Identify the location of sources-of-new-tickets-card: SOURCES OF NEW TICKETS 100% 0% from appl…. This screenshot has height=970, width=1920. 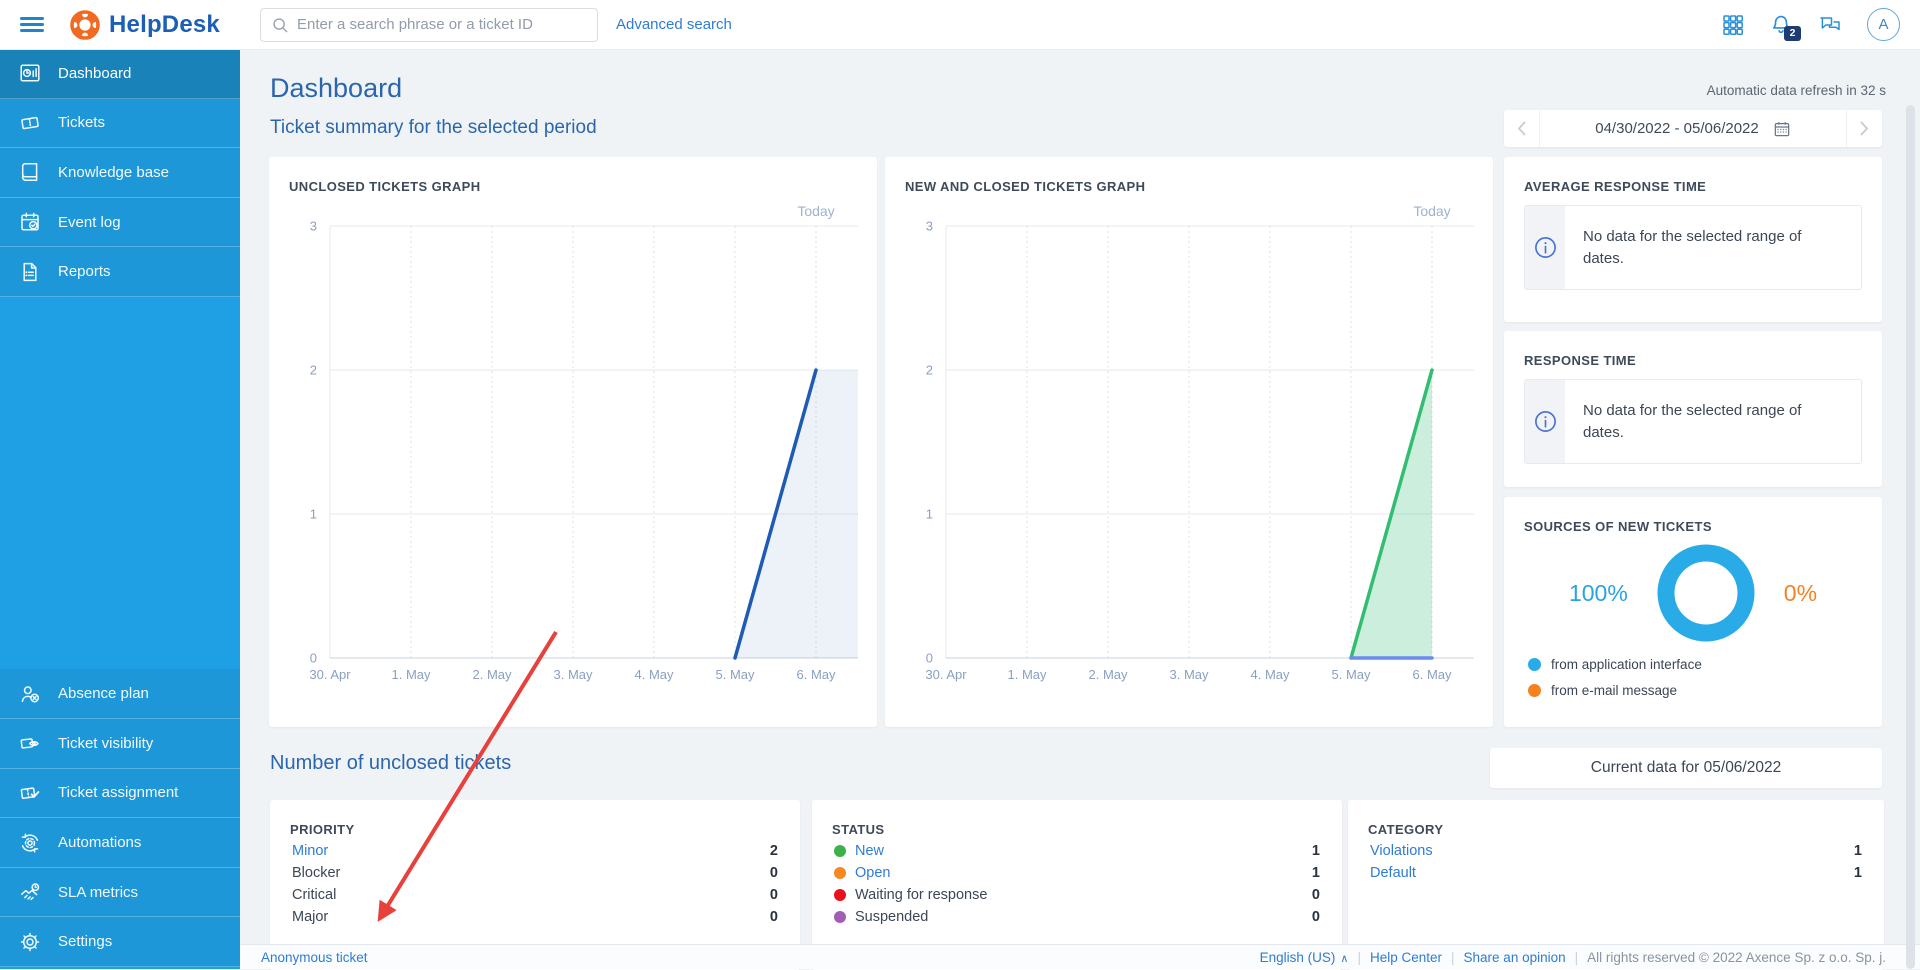
(1693, 612).